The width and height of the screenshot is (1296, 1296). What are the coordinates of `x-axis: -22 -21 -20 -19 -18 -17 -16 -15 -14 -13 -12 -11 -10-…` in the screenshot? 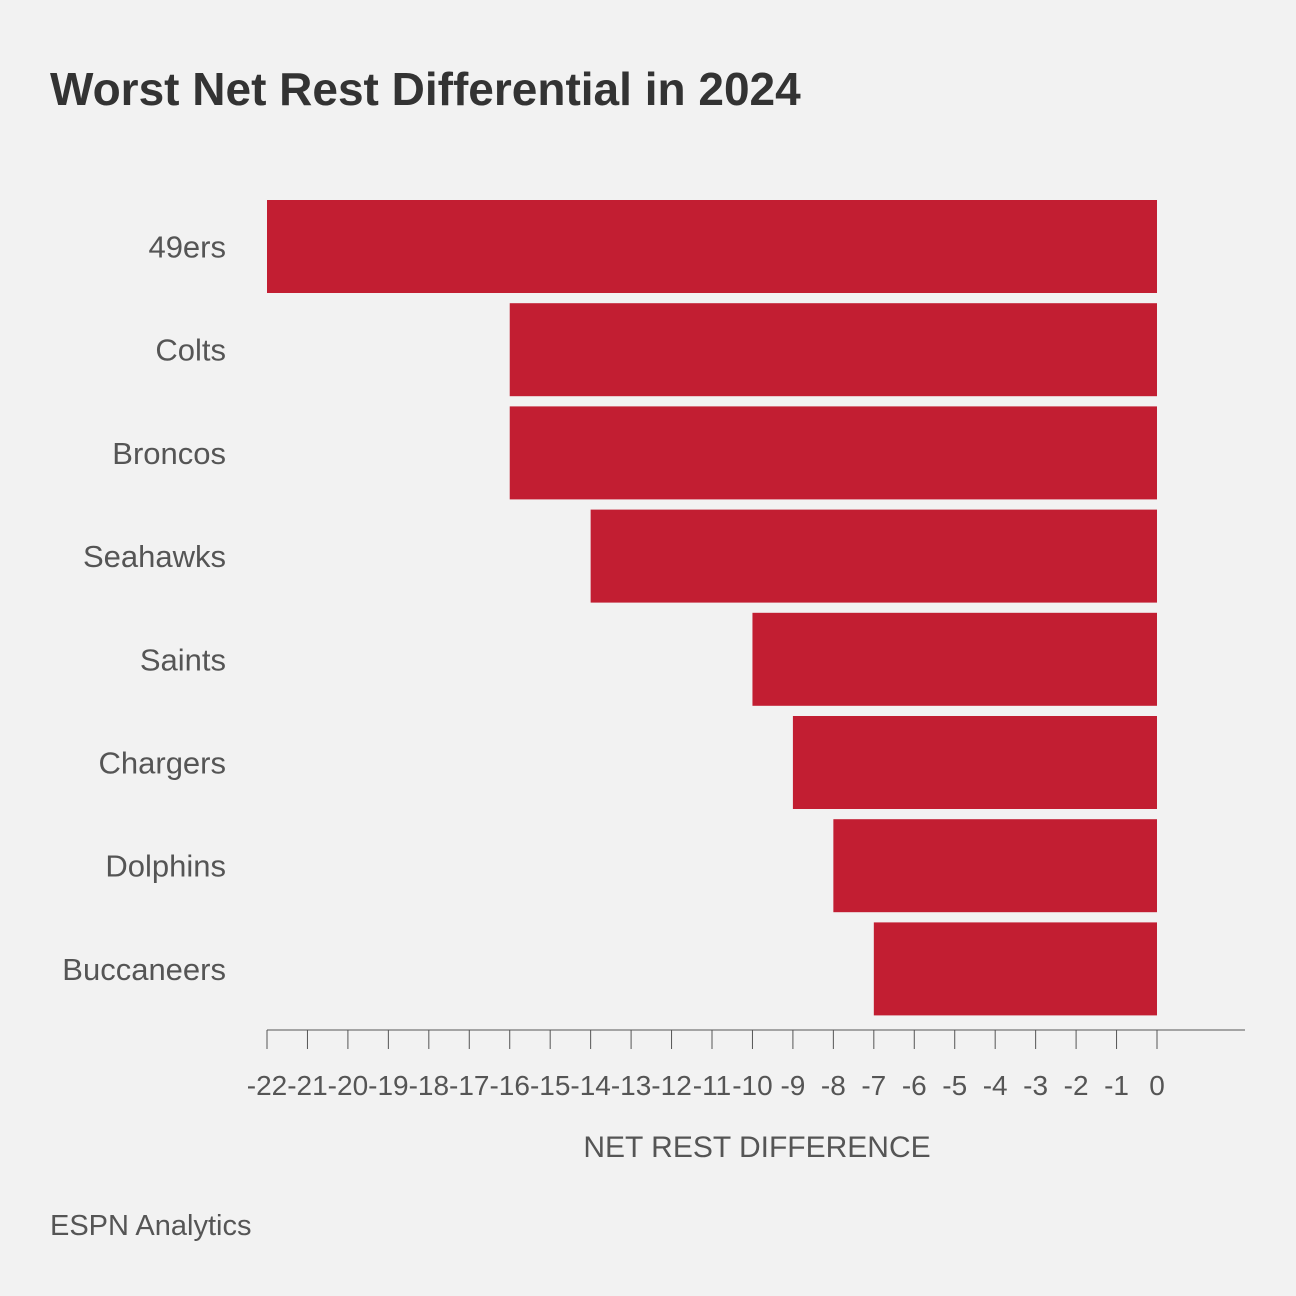 It's located at (746, 1065).